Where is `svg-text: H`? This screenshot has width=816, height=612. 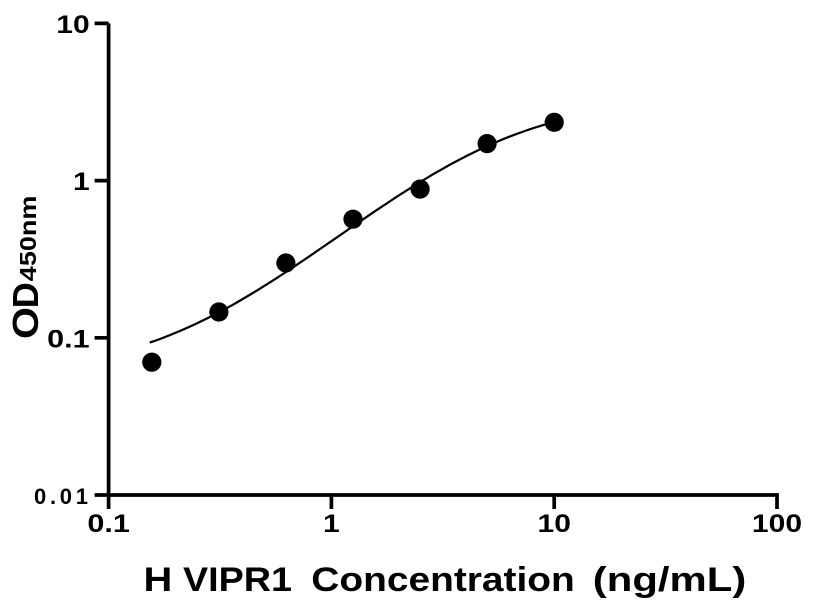 svg-text: H is located at coordinates (158, 580).